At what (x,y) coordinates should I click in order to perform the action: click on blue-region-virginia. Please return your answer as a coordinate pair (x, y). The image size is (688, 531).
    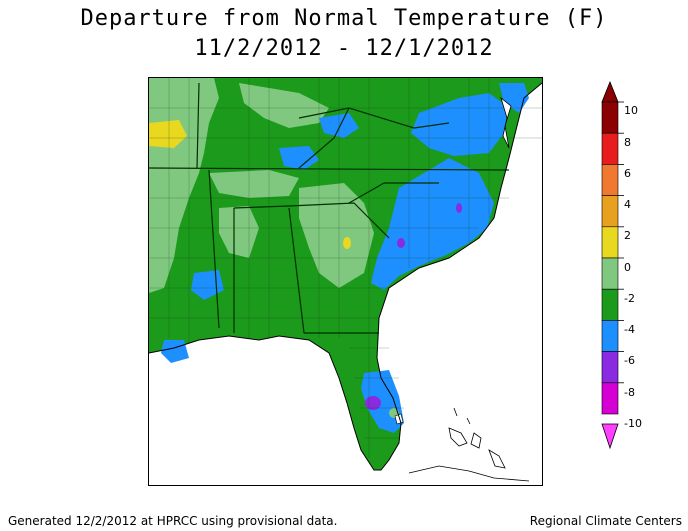
    Looking at the image, I should click on (460, 124).